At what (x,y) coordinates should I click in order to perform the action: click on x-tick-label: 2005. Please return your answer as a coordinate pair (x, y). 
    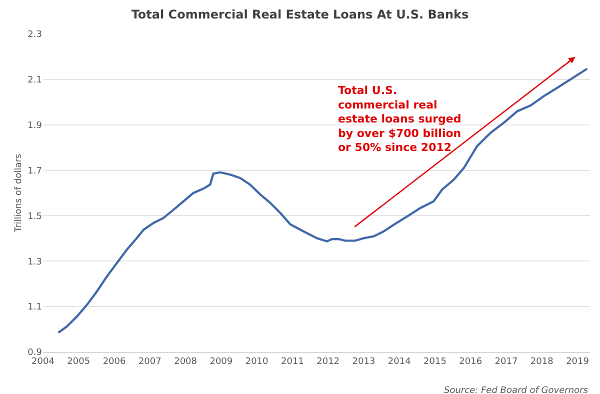
    Looking at the image, I should click on (78, 361).